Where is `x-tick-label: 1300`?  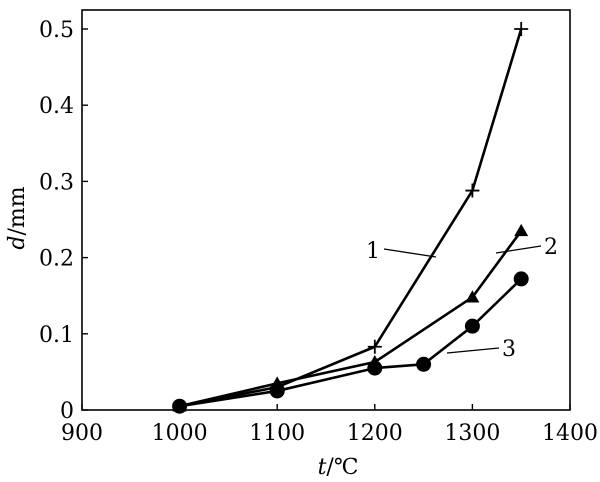
x-tick-label: 1300 is located at coordinates (472, 433).